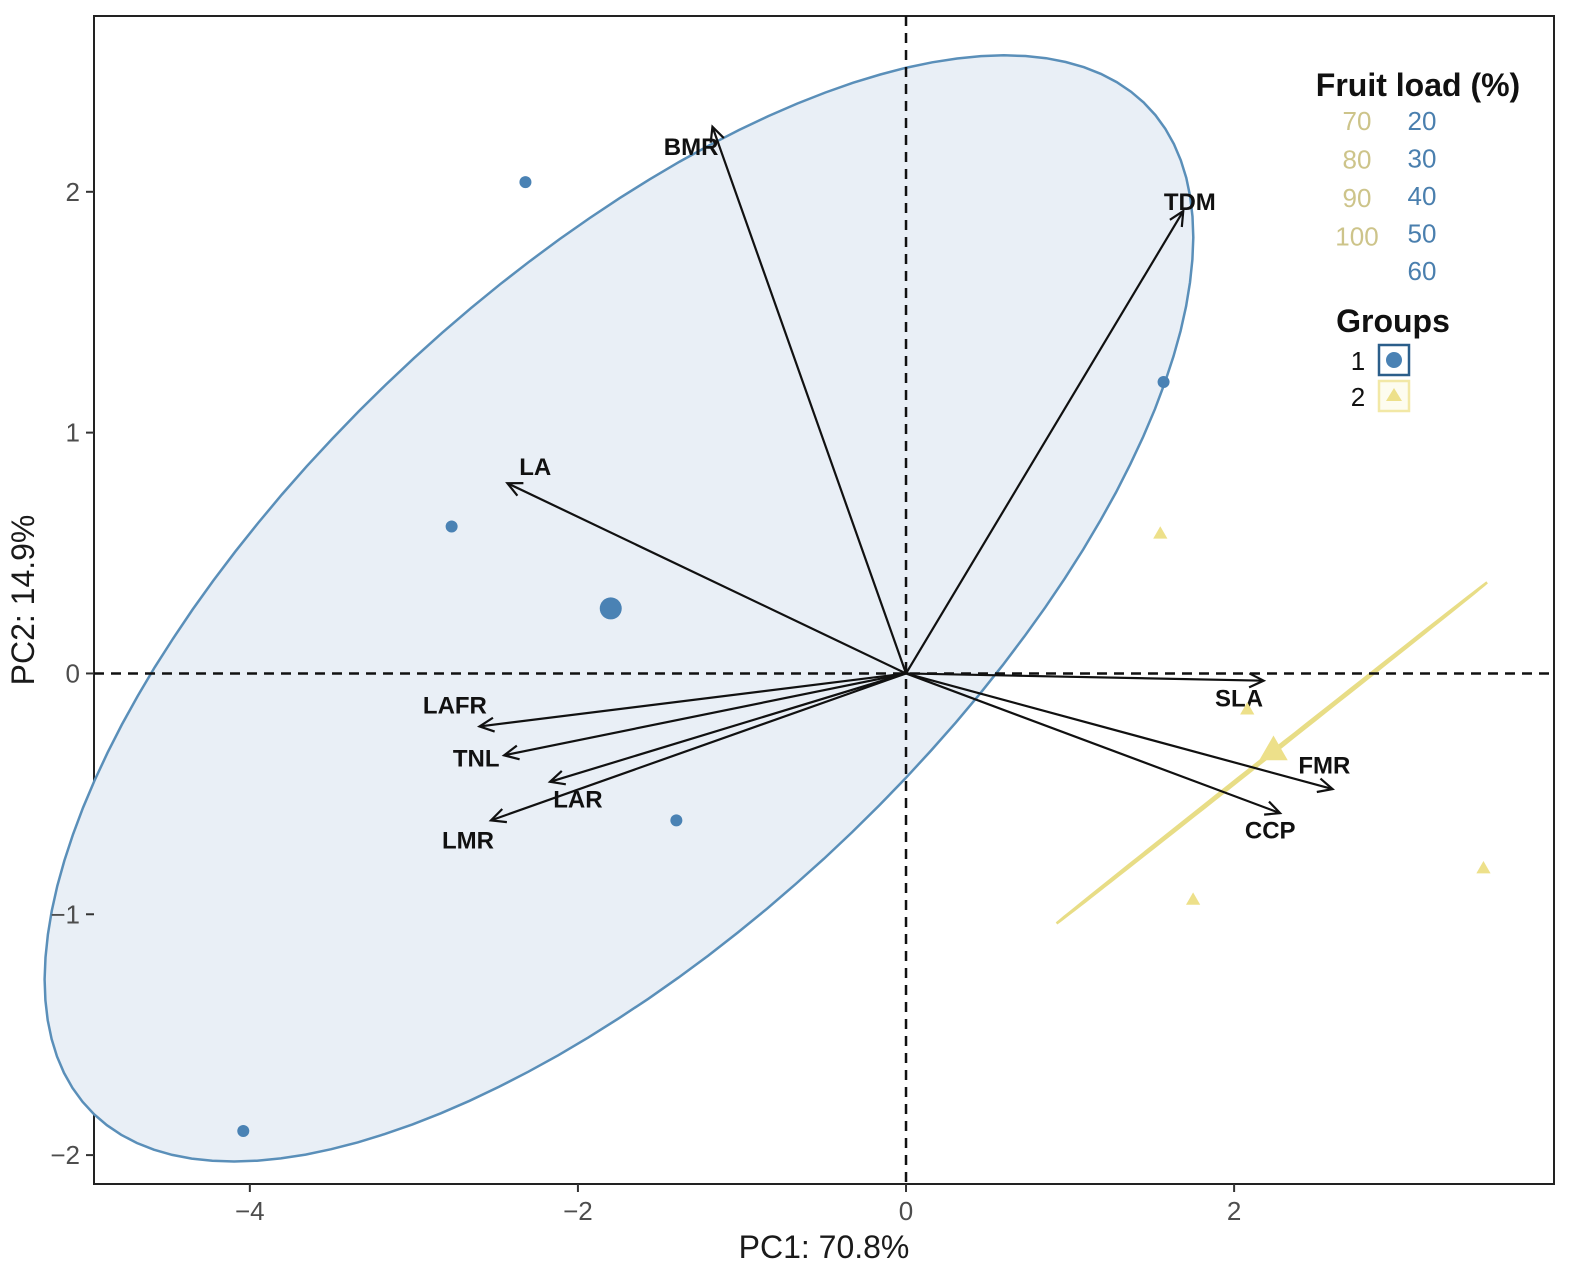 The height and width of the screenshot is (1282, 1595). Describe the element at coordinates (1357, 198) in the screenshot. I see `legend-fruit-load-value: 90` at that location.